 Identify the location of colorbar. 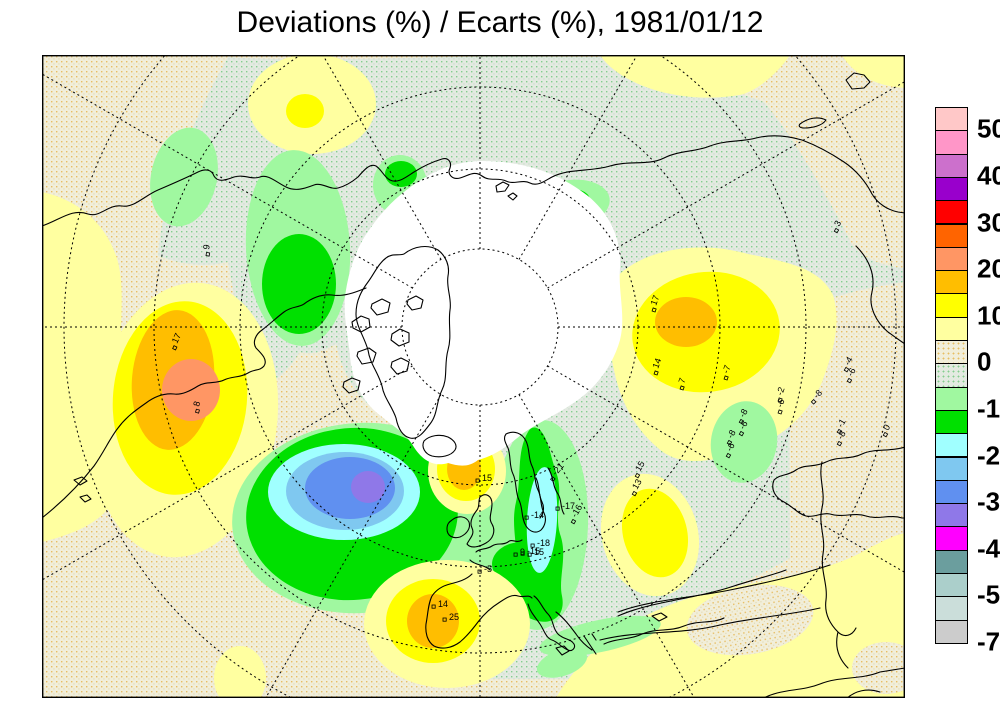
(951, 375).